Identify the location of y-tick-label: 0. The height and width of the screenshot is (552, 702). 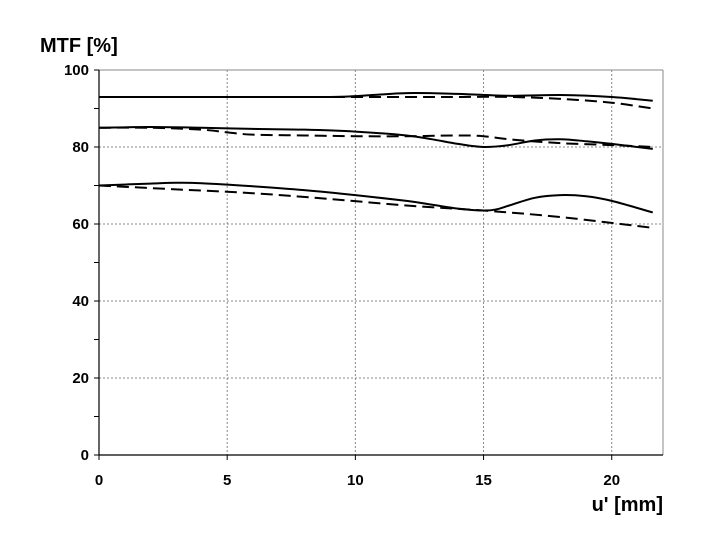
(85, 455).